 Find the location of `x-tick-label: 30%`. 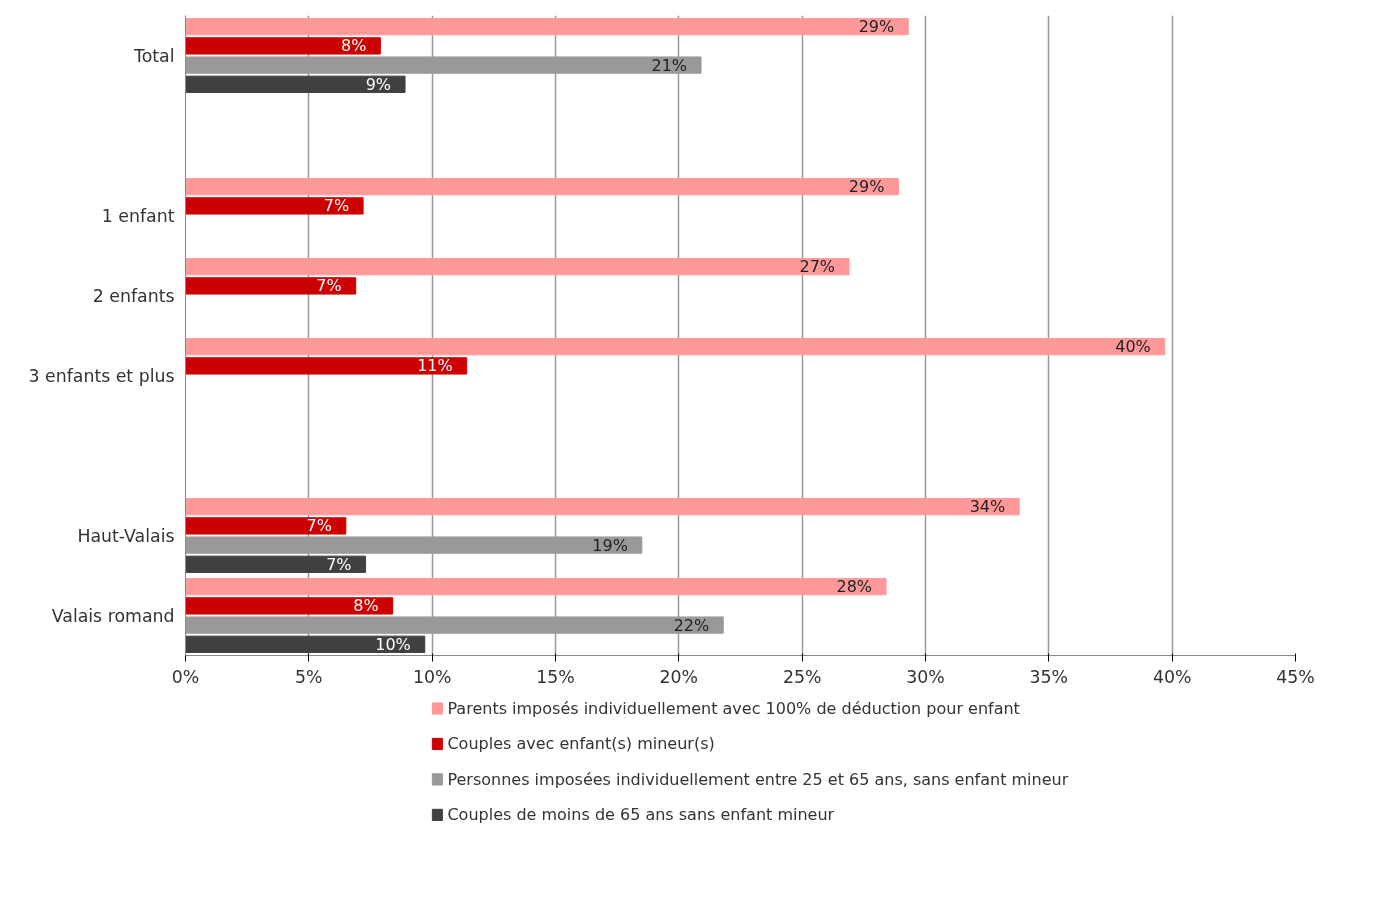

x-tick-label: 30% is located at coordinates (925, 676).